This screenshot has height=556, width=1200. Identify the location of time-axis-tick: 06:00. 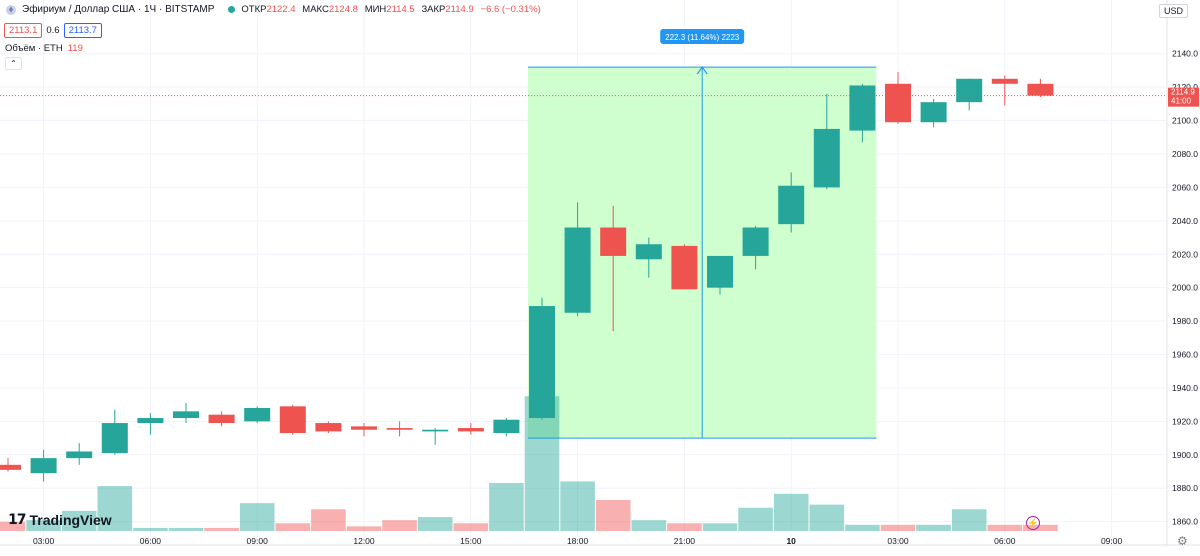
(151, 541).